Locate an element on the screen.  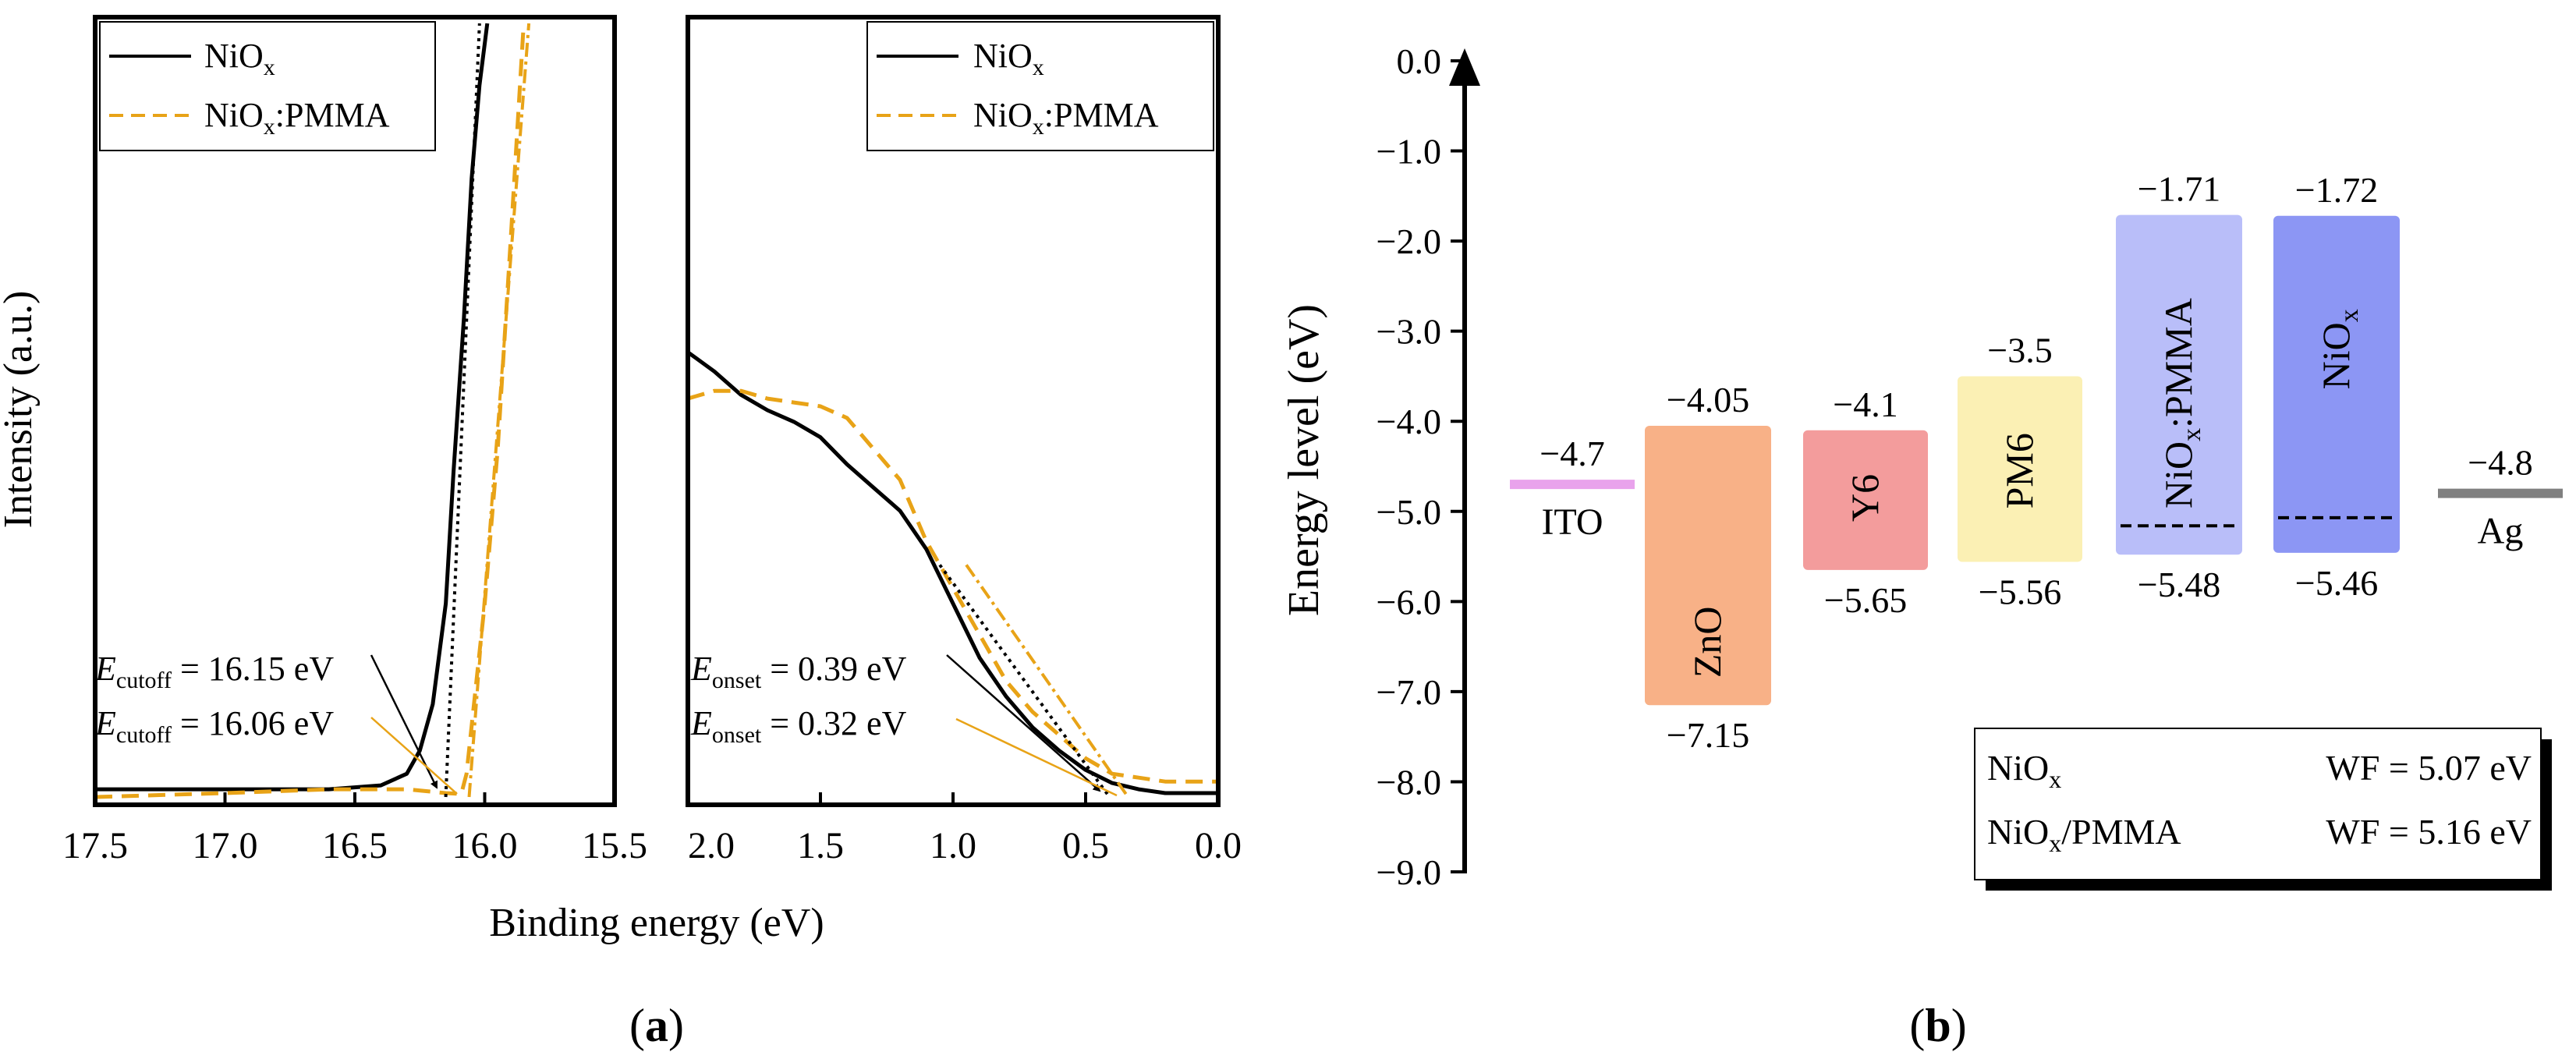
cutoff-x-ticks: 17.5 17.0 16.5 16.0 15.5 is located at coordinates (354, 829).